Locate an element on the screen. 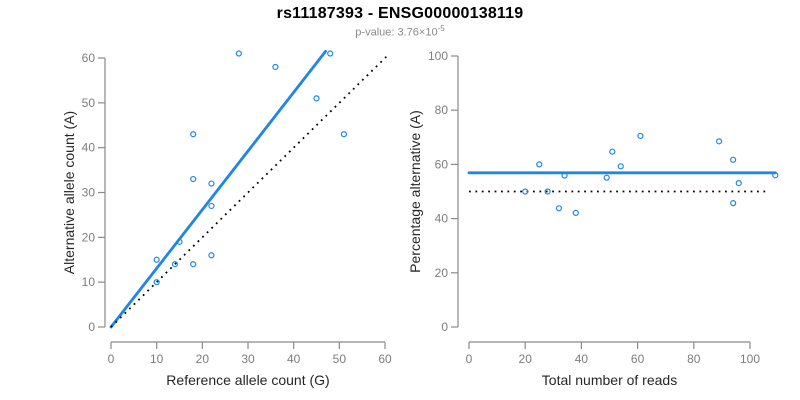 The width and height of the screenshot is (800, 400). y-axis-title: Alternative allele count (A) is located at coordinates (69, 192).